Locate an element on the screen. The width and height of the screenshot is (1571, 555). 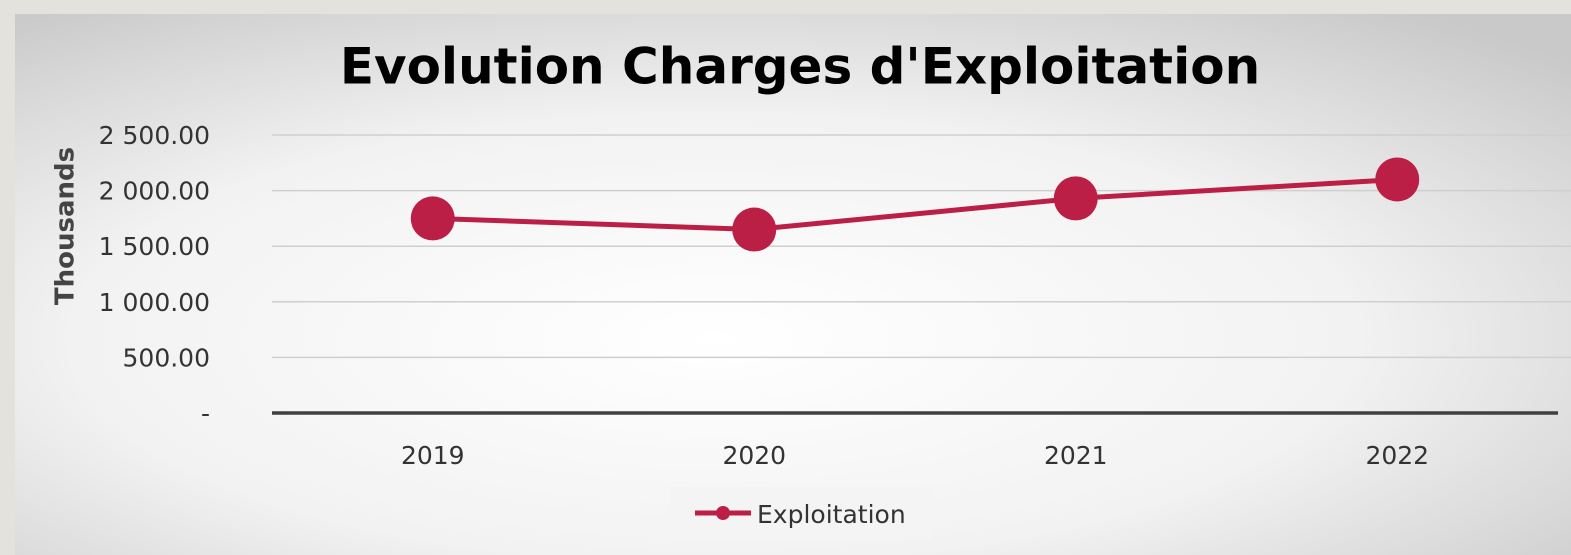
x-tick-label: 2022 is located at coordinates (1397, 455).